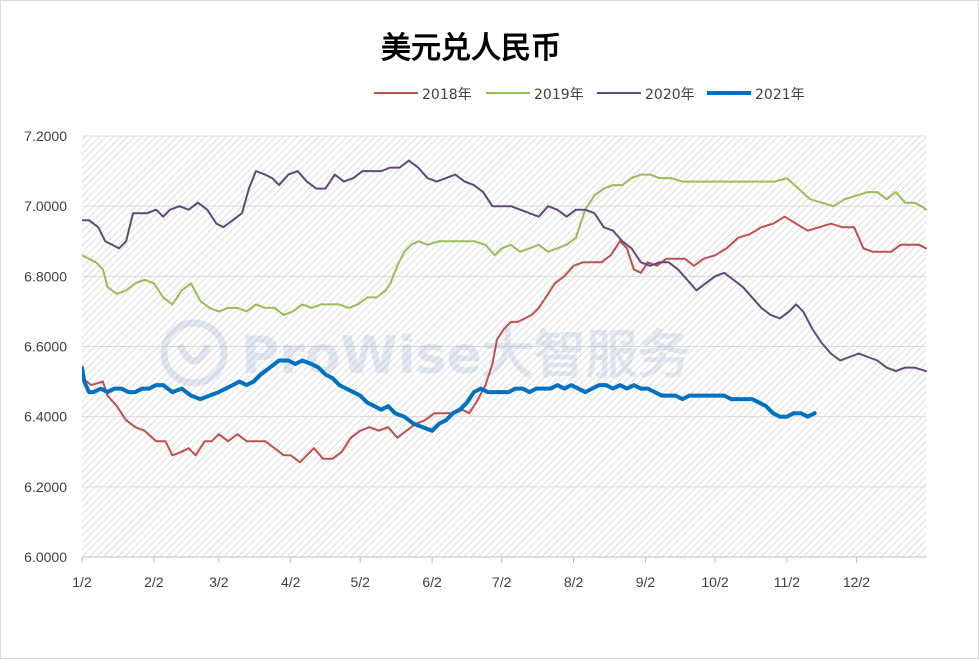 This screenshot has height=660, width=979. Describe the element at coordinates (499, 573) in the screenshot. I see `x-axis: 1/2 2/2 3/2 4/2 5/2 6/2 7/2 8/2 9/2 10/2 11/2 12/2` at that location.